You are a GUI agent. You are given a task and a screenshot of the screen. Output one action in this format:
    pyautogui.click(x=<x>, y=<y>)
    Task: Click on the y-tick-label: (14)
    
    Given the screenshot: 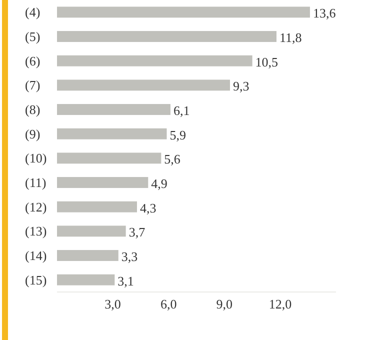 What is the action you would take?
    pyautogui.click(x=36, y=255)
    